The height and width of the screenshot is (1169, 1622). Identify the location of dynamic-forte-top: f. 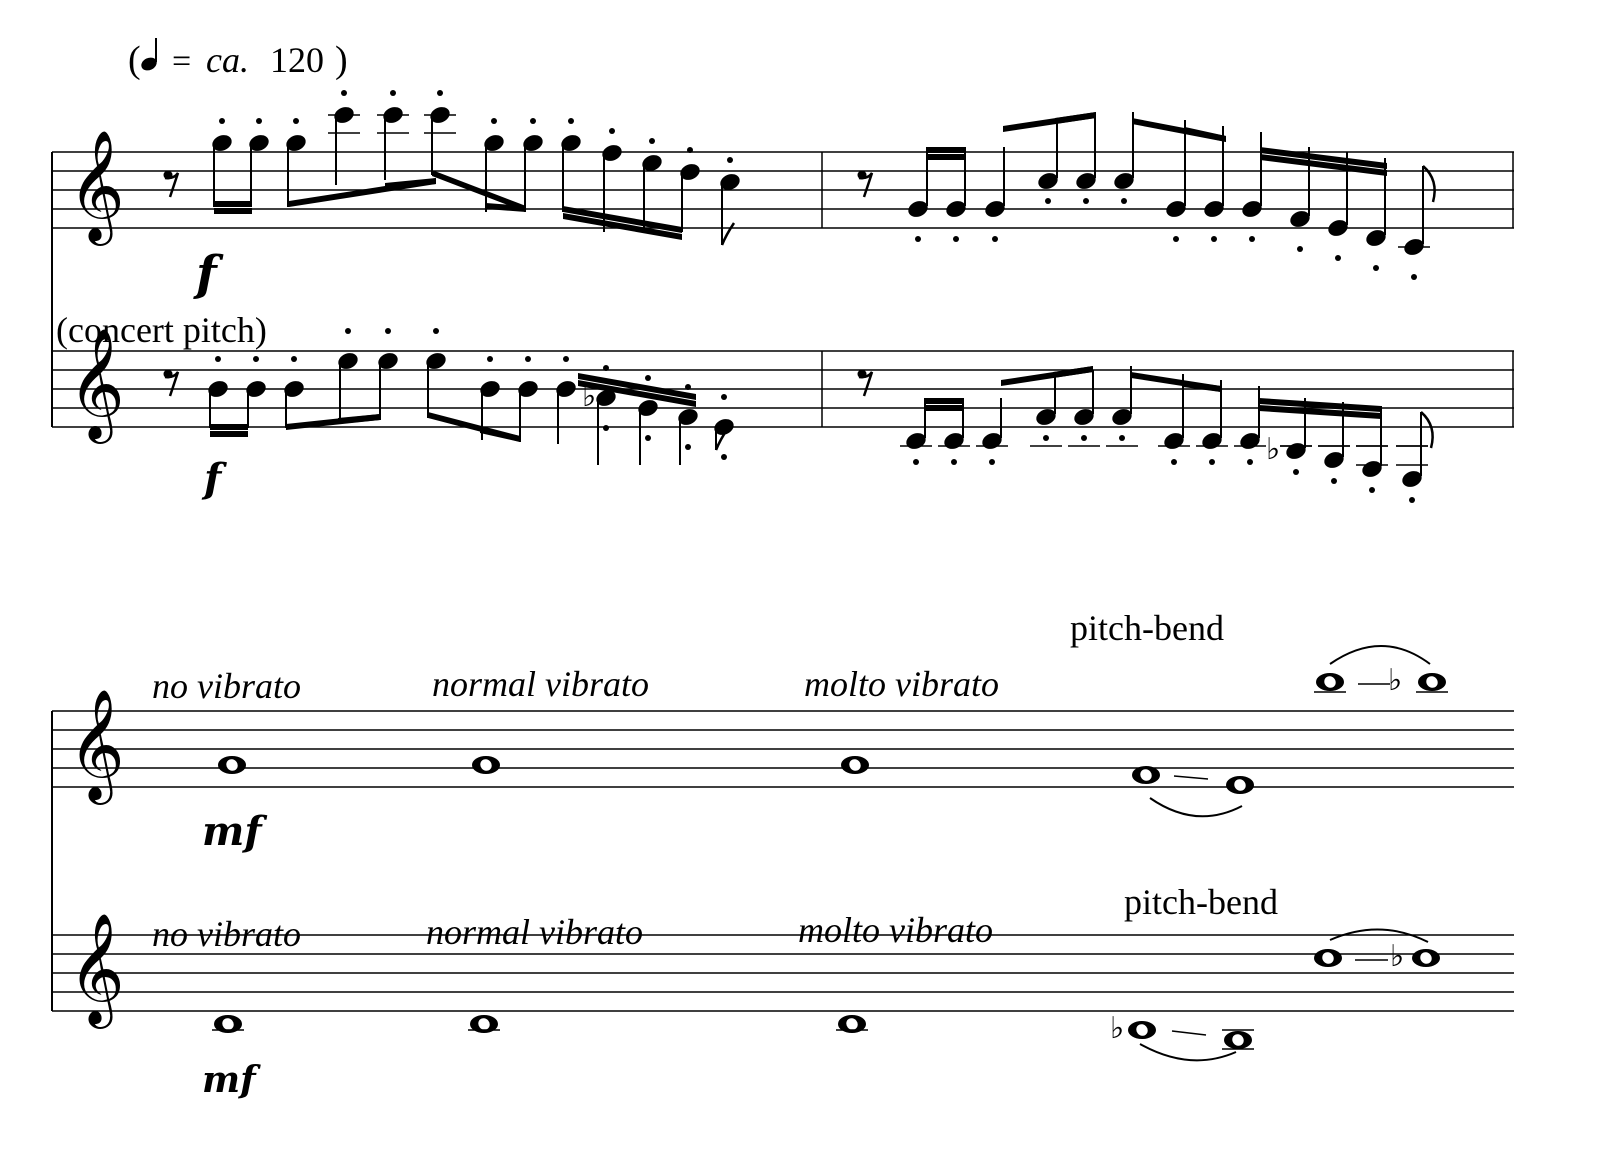
(208, 274).